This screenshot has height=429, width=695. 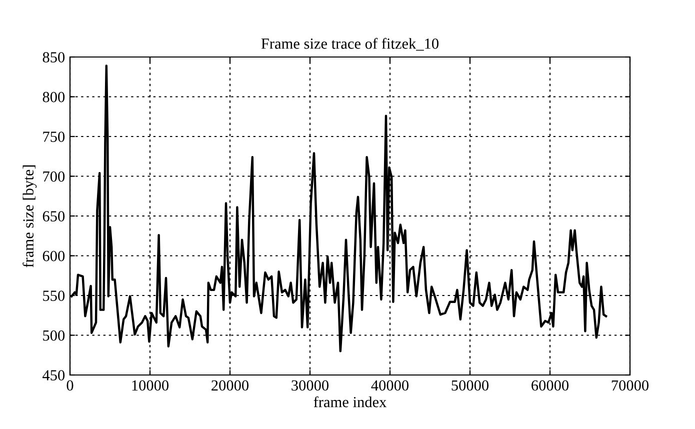 I want to click on y-tick-label: 500, so click(x=54, y=335).